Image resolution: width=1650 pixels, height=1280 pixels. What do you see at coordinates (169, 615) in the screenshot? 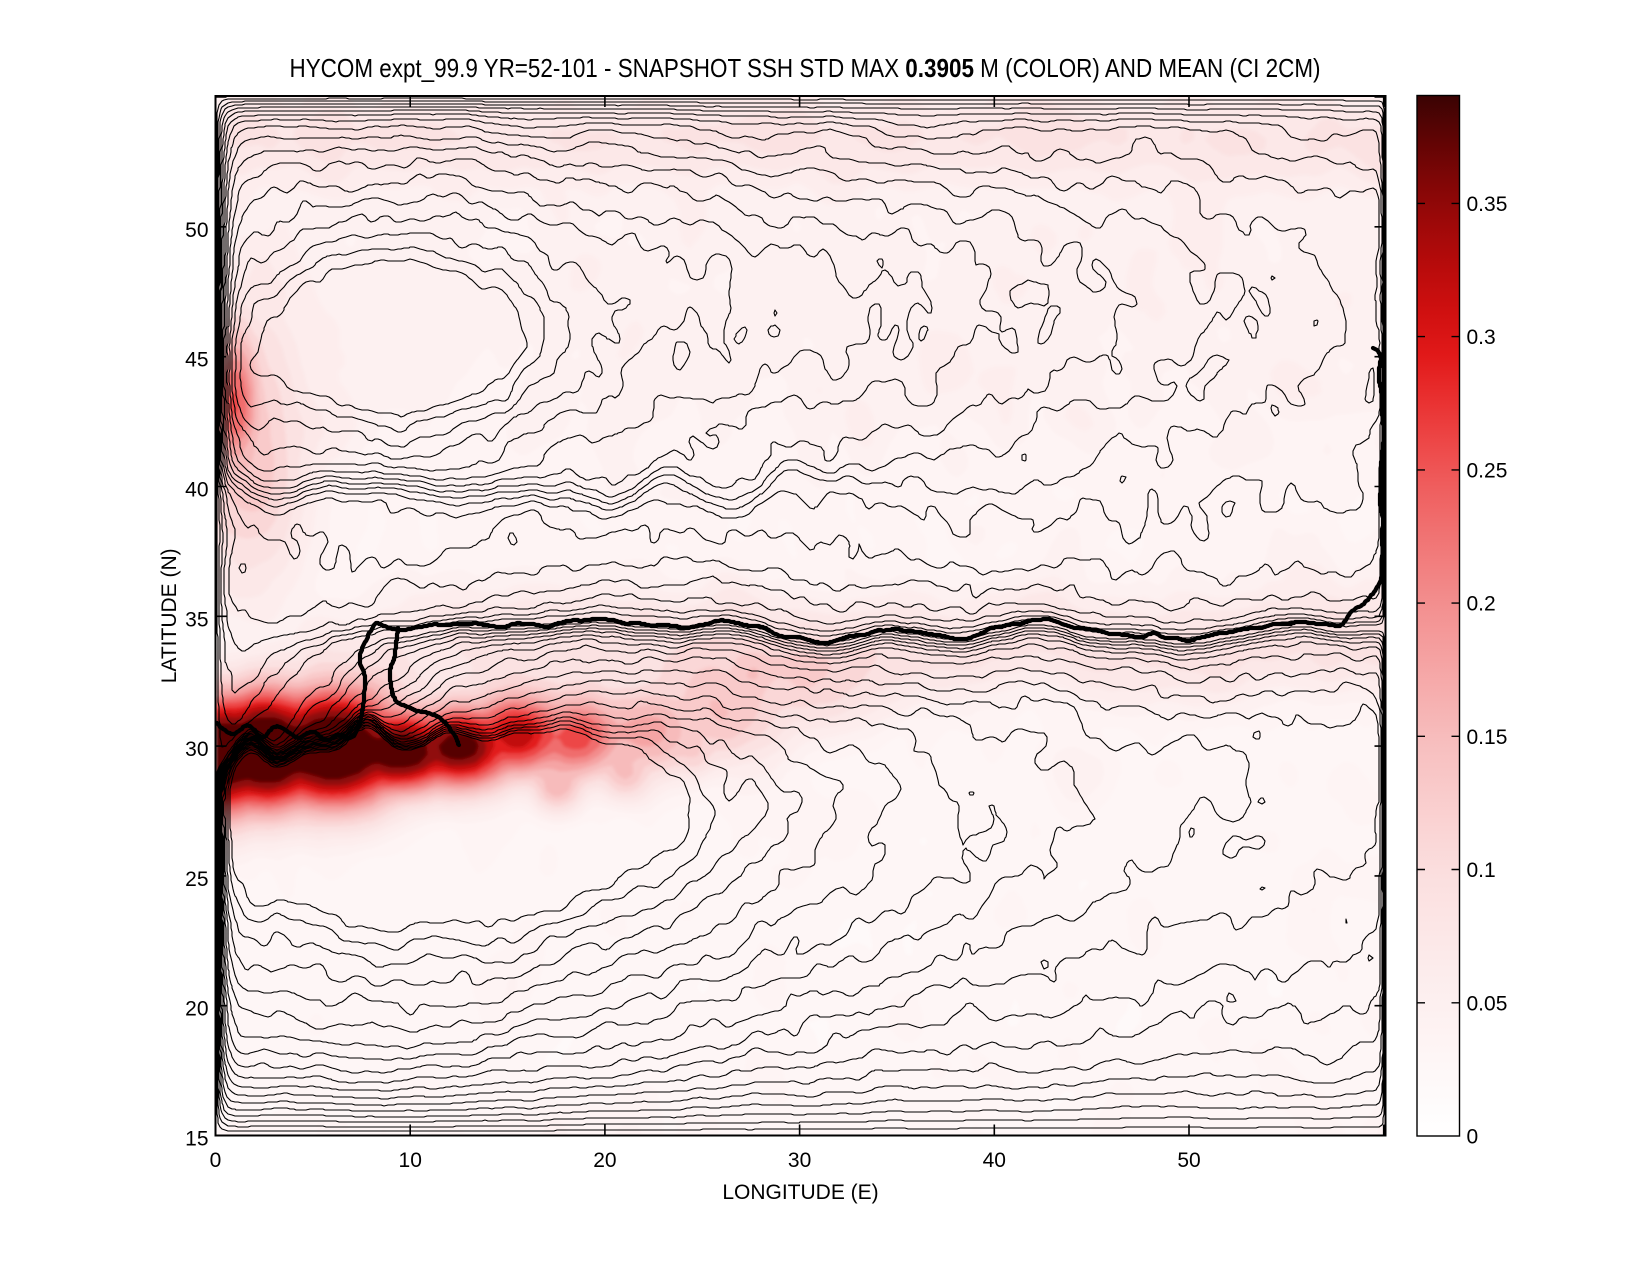
I see `svg-text: LATITUDE (N)` at bounding box center [169, 615].